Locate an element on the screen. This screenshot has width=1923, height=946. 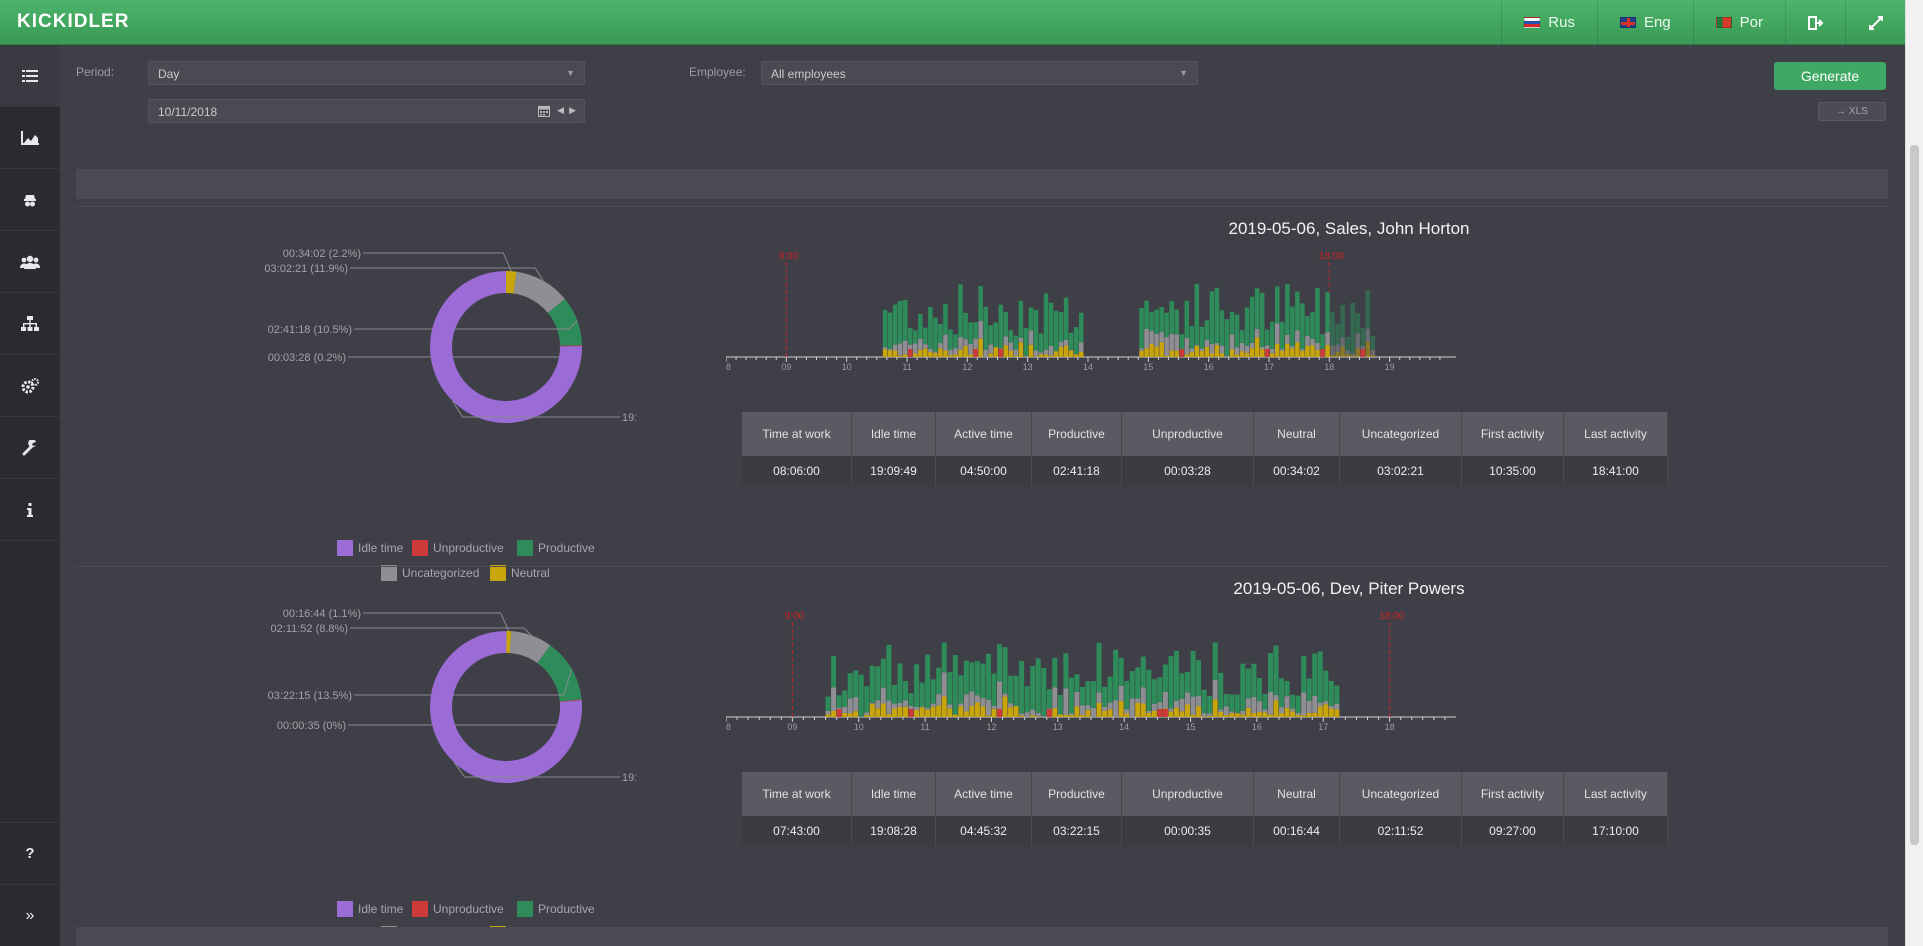
date-input: 10/11/2018 ◀ ▶ is located at coordinates (366, 111).